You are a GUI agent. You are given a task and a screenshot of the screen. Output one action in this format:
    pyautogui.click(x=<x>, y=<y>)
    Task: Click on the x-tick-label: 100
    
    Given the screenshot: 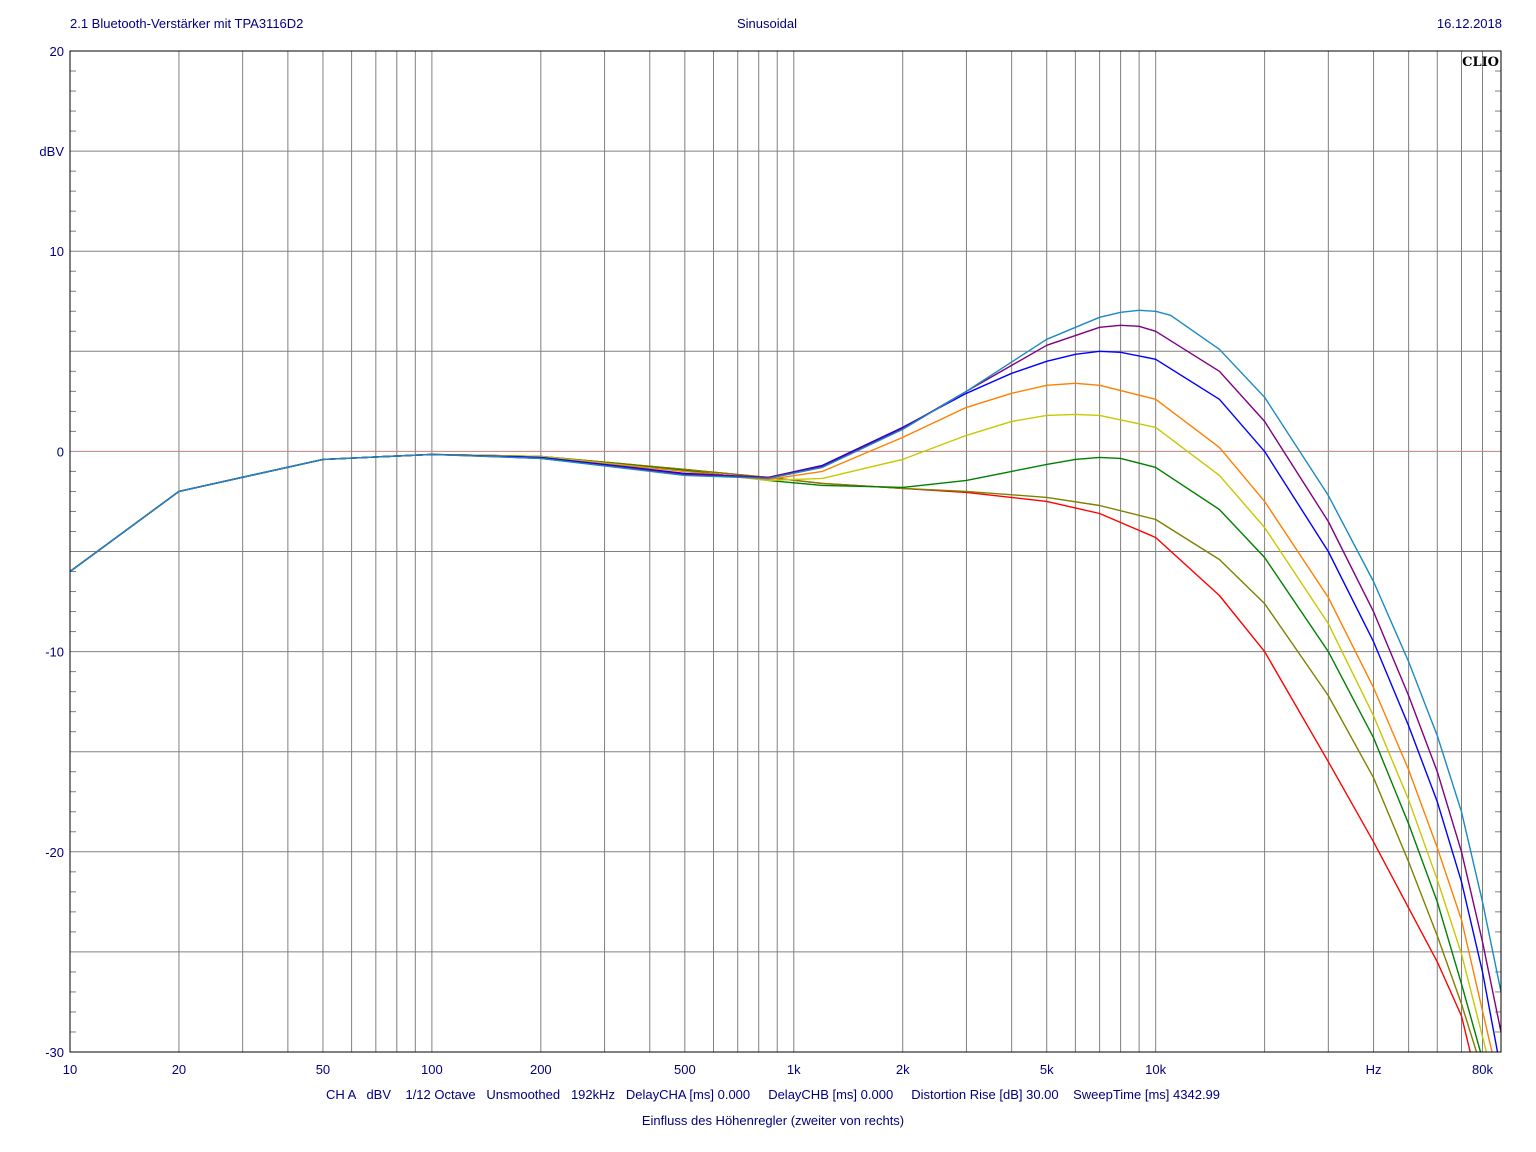 What is the action you would take?
    pyautogui.click(x=432, y=1069)
    